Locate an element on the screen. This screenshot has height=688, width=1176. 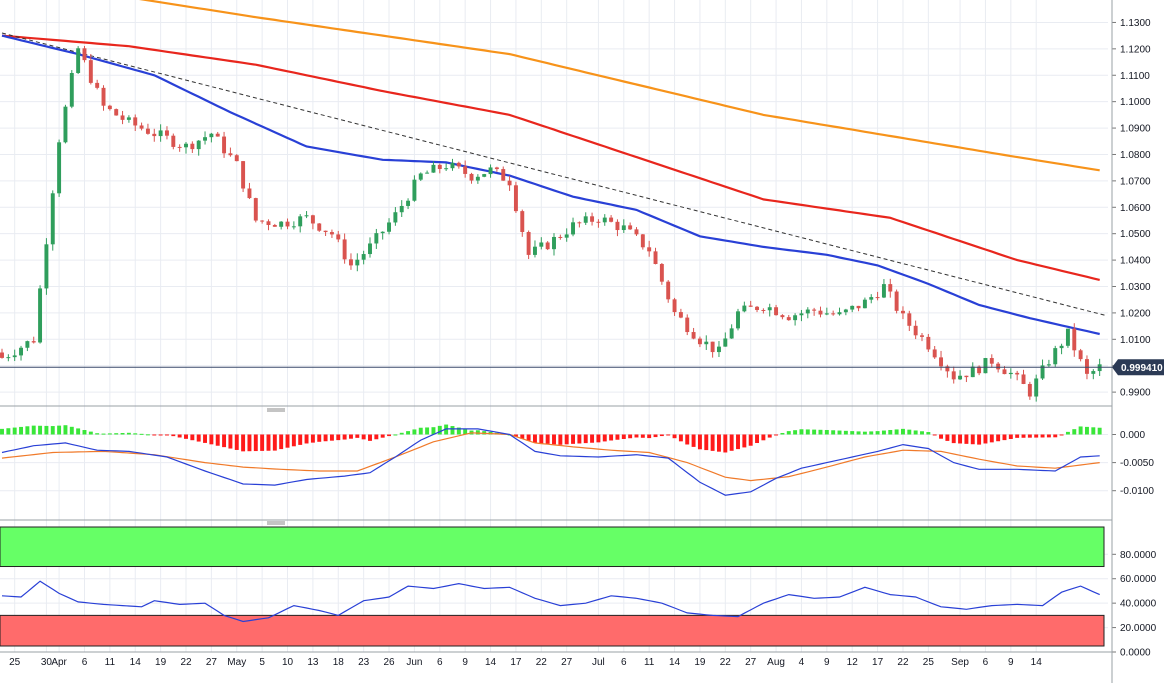
price-tick-label: 1.0800 is located at coordinates (1135, 155).